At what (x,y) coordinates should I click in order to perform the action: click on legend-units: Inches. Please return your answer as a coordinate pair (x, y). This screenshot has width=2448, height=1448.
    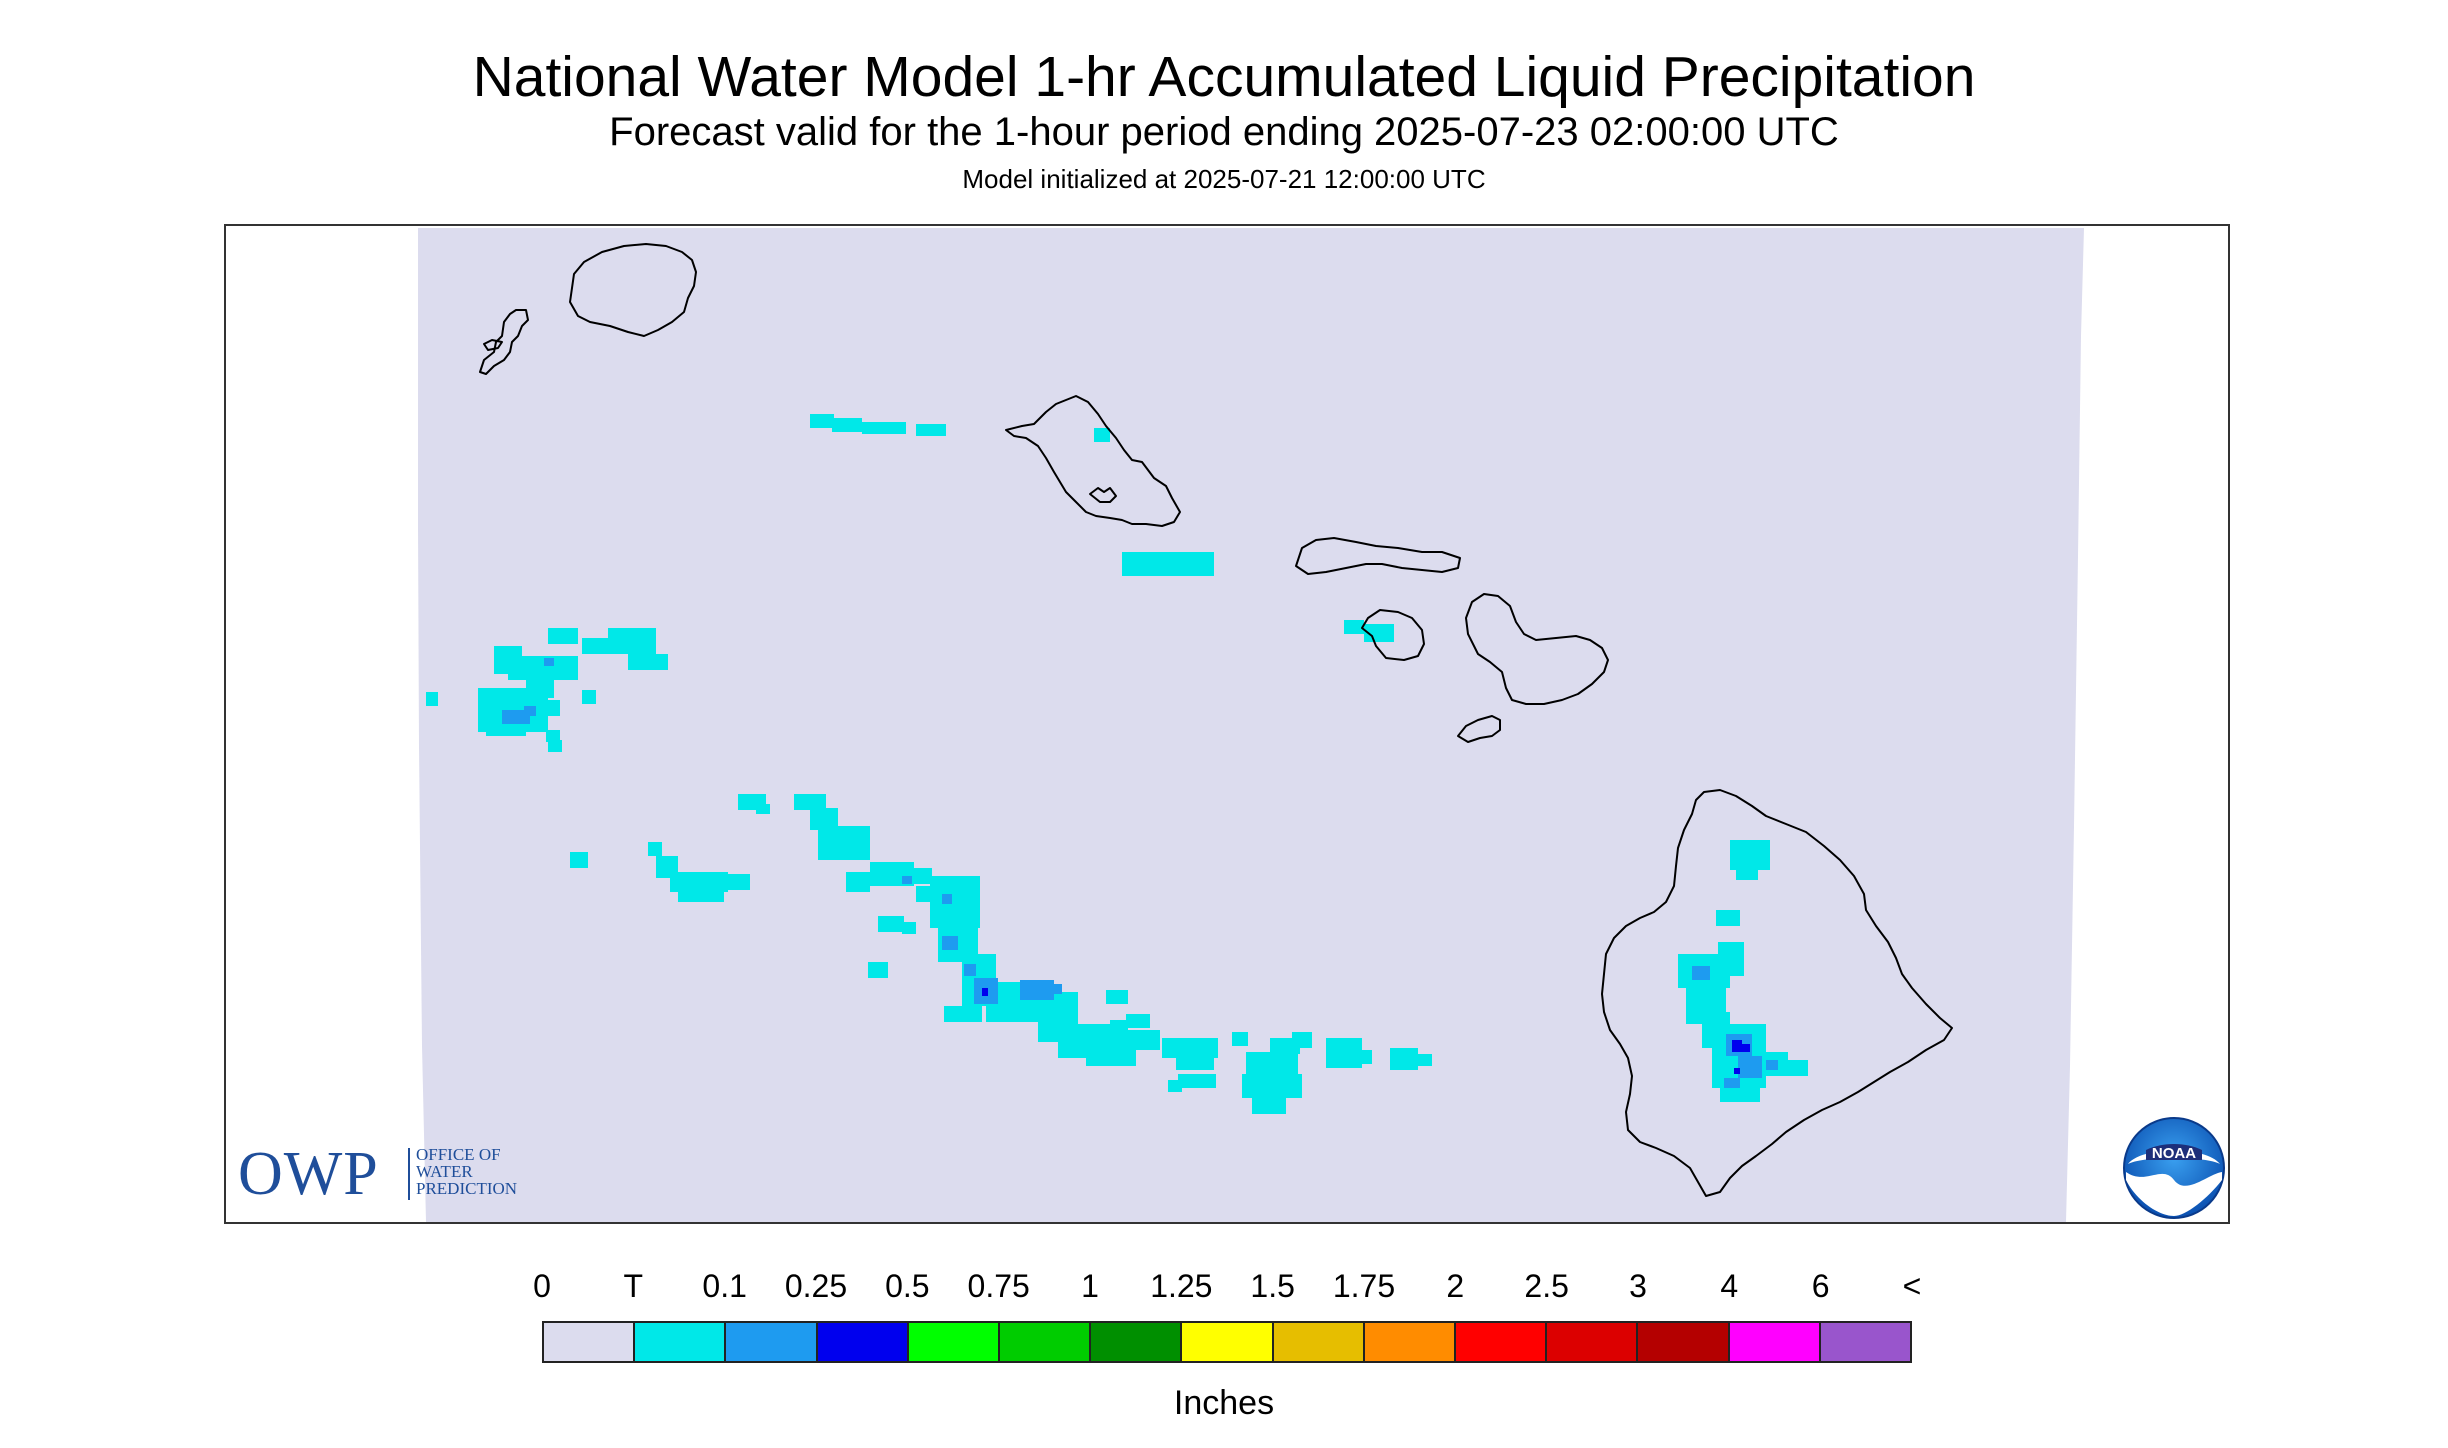
    Looking at the image, I should click on (1224, 1403).